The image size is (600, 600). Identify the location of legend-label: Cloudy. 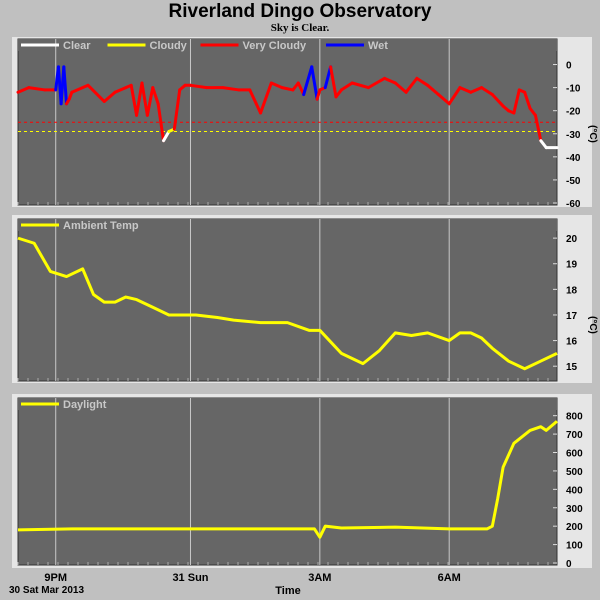
(169, 46).